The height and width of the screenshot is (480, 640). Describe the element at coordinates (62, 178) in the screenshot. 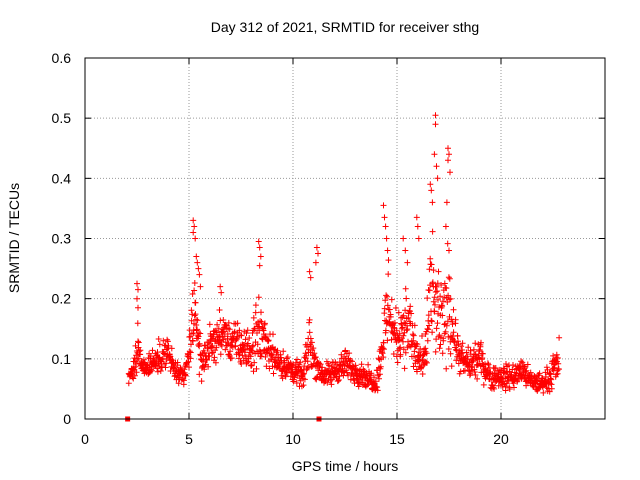

I see `y-tick-label: 0.4` at that location.